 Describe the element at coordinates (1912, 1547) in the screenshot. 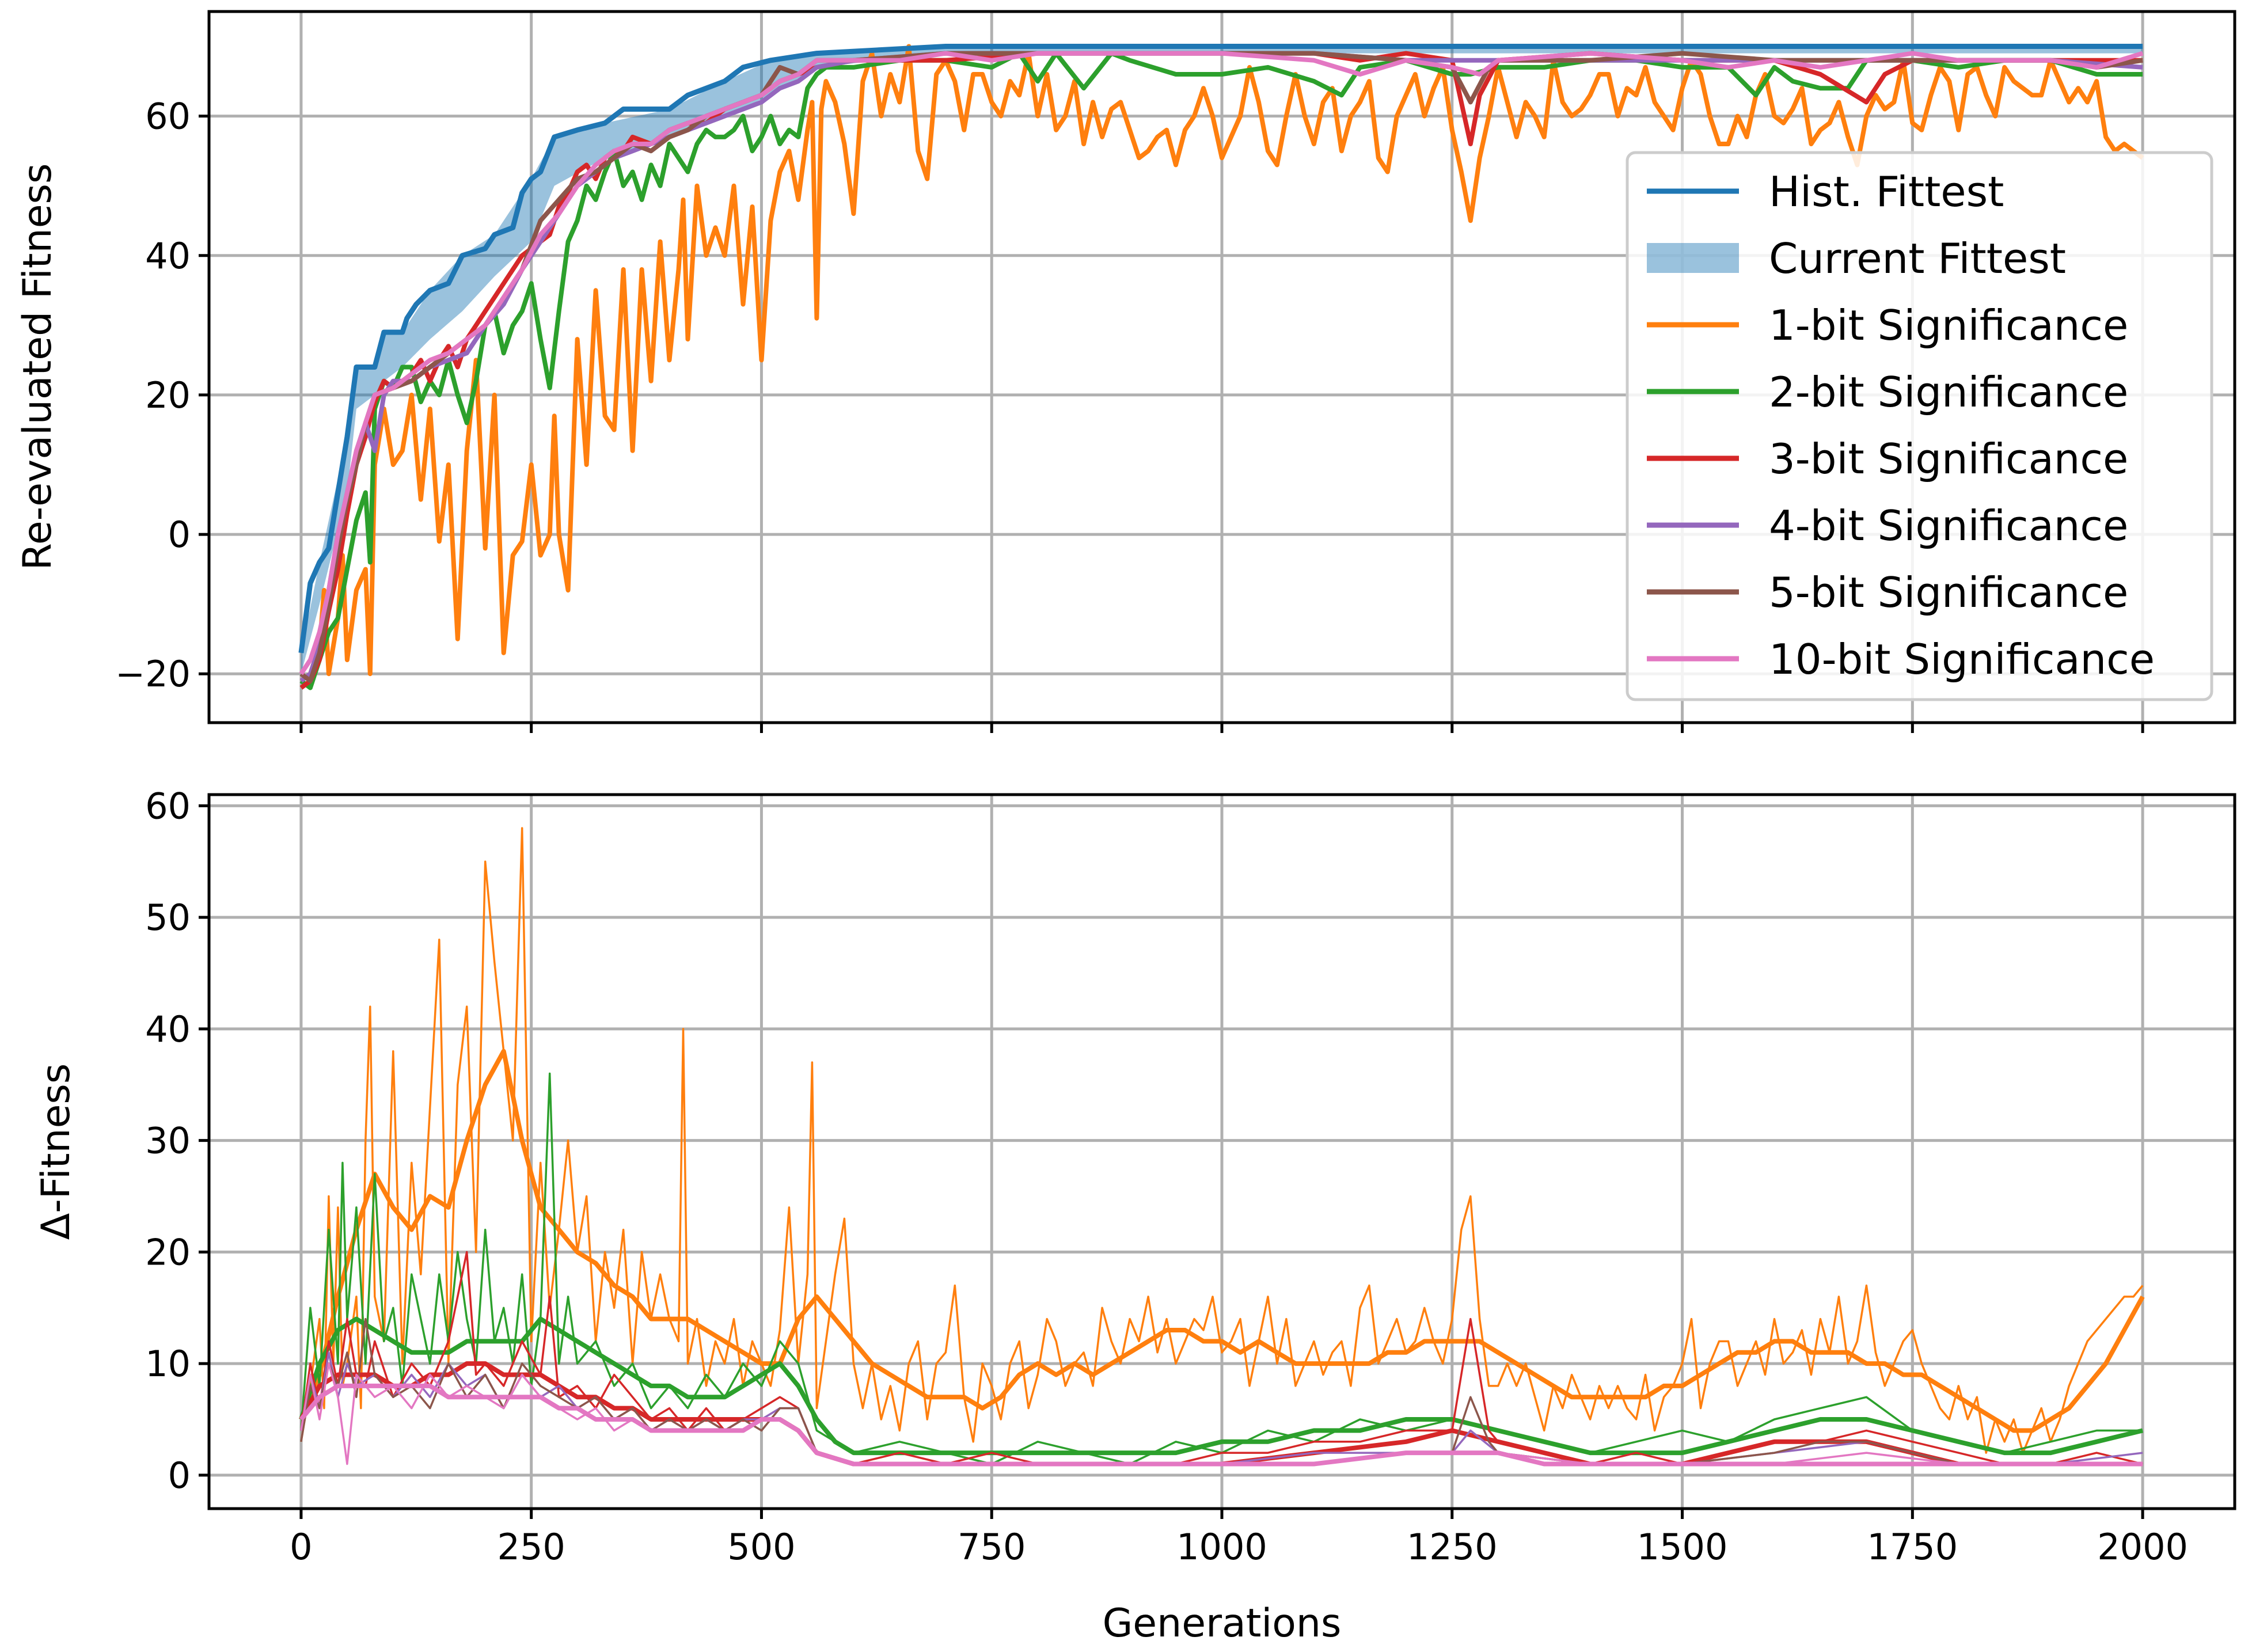

I see `x-tick-label: 1750` at that location.